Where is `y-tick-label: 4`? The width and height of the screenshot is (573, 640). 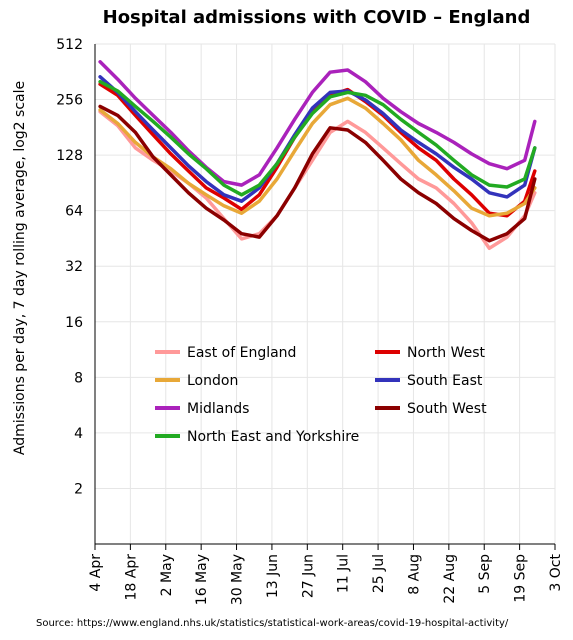 y-tick-label: 4 is located at coordinates (78, 434).